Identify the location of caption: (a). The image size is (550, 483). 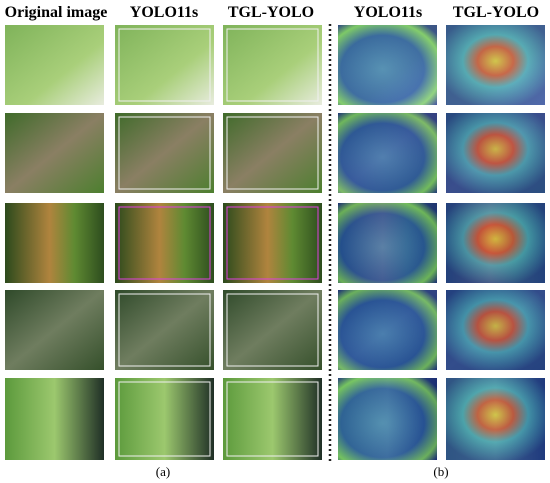
(163, 471).